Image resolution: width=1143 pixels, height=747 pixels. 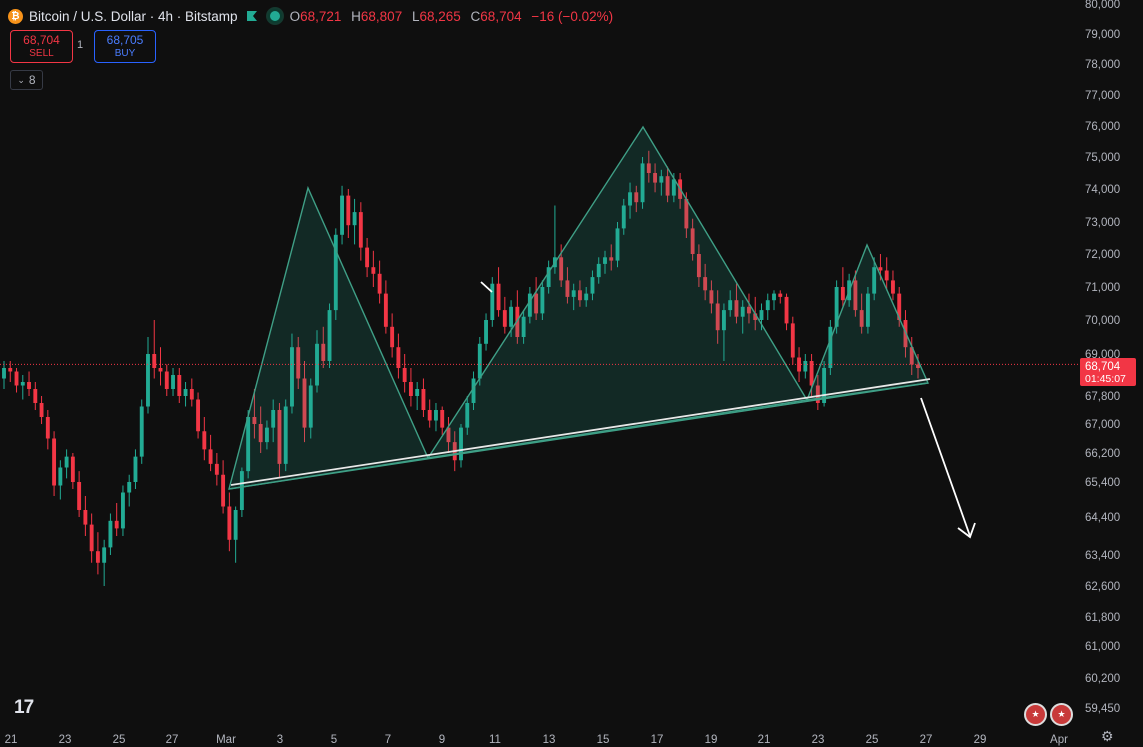 What do you see at coordinates (381, 16) in the screenshot?
I see `high-value: 68,807` at bounding box center [381, 16].